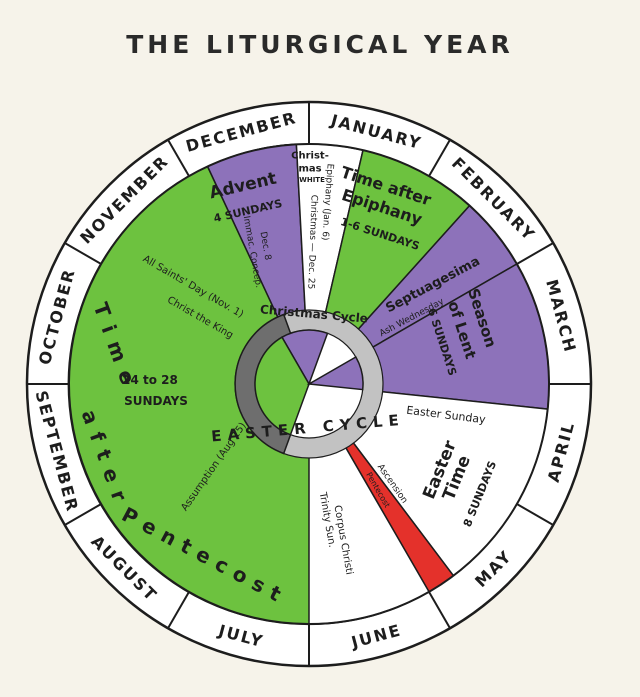 The image size is (640, 697). What do you see at coordinates (265, 246) in the screenshot?
I see `label-immac-2: Dec. 8` at bounding box center [265, 246].